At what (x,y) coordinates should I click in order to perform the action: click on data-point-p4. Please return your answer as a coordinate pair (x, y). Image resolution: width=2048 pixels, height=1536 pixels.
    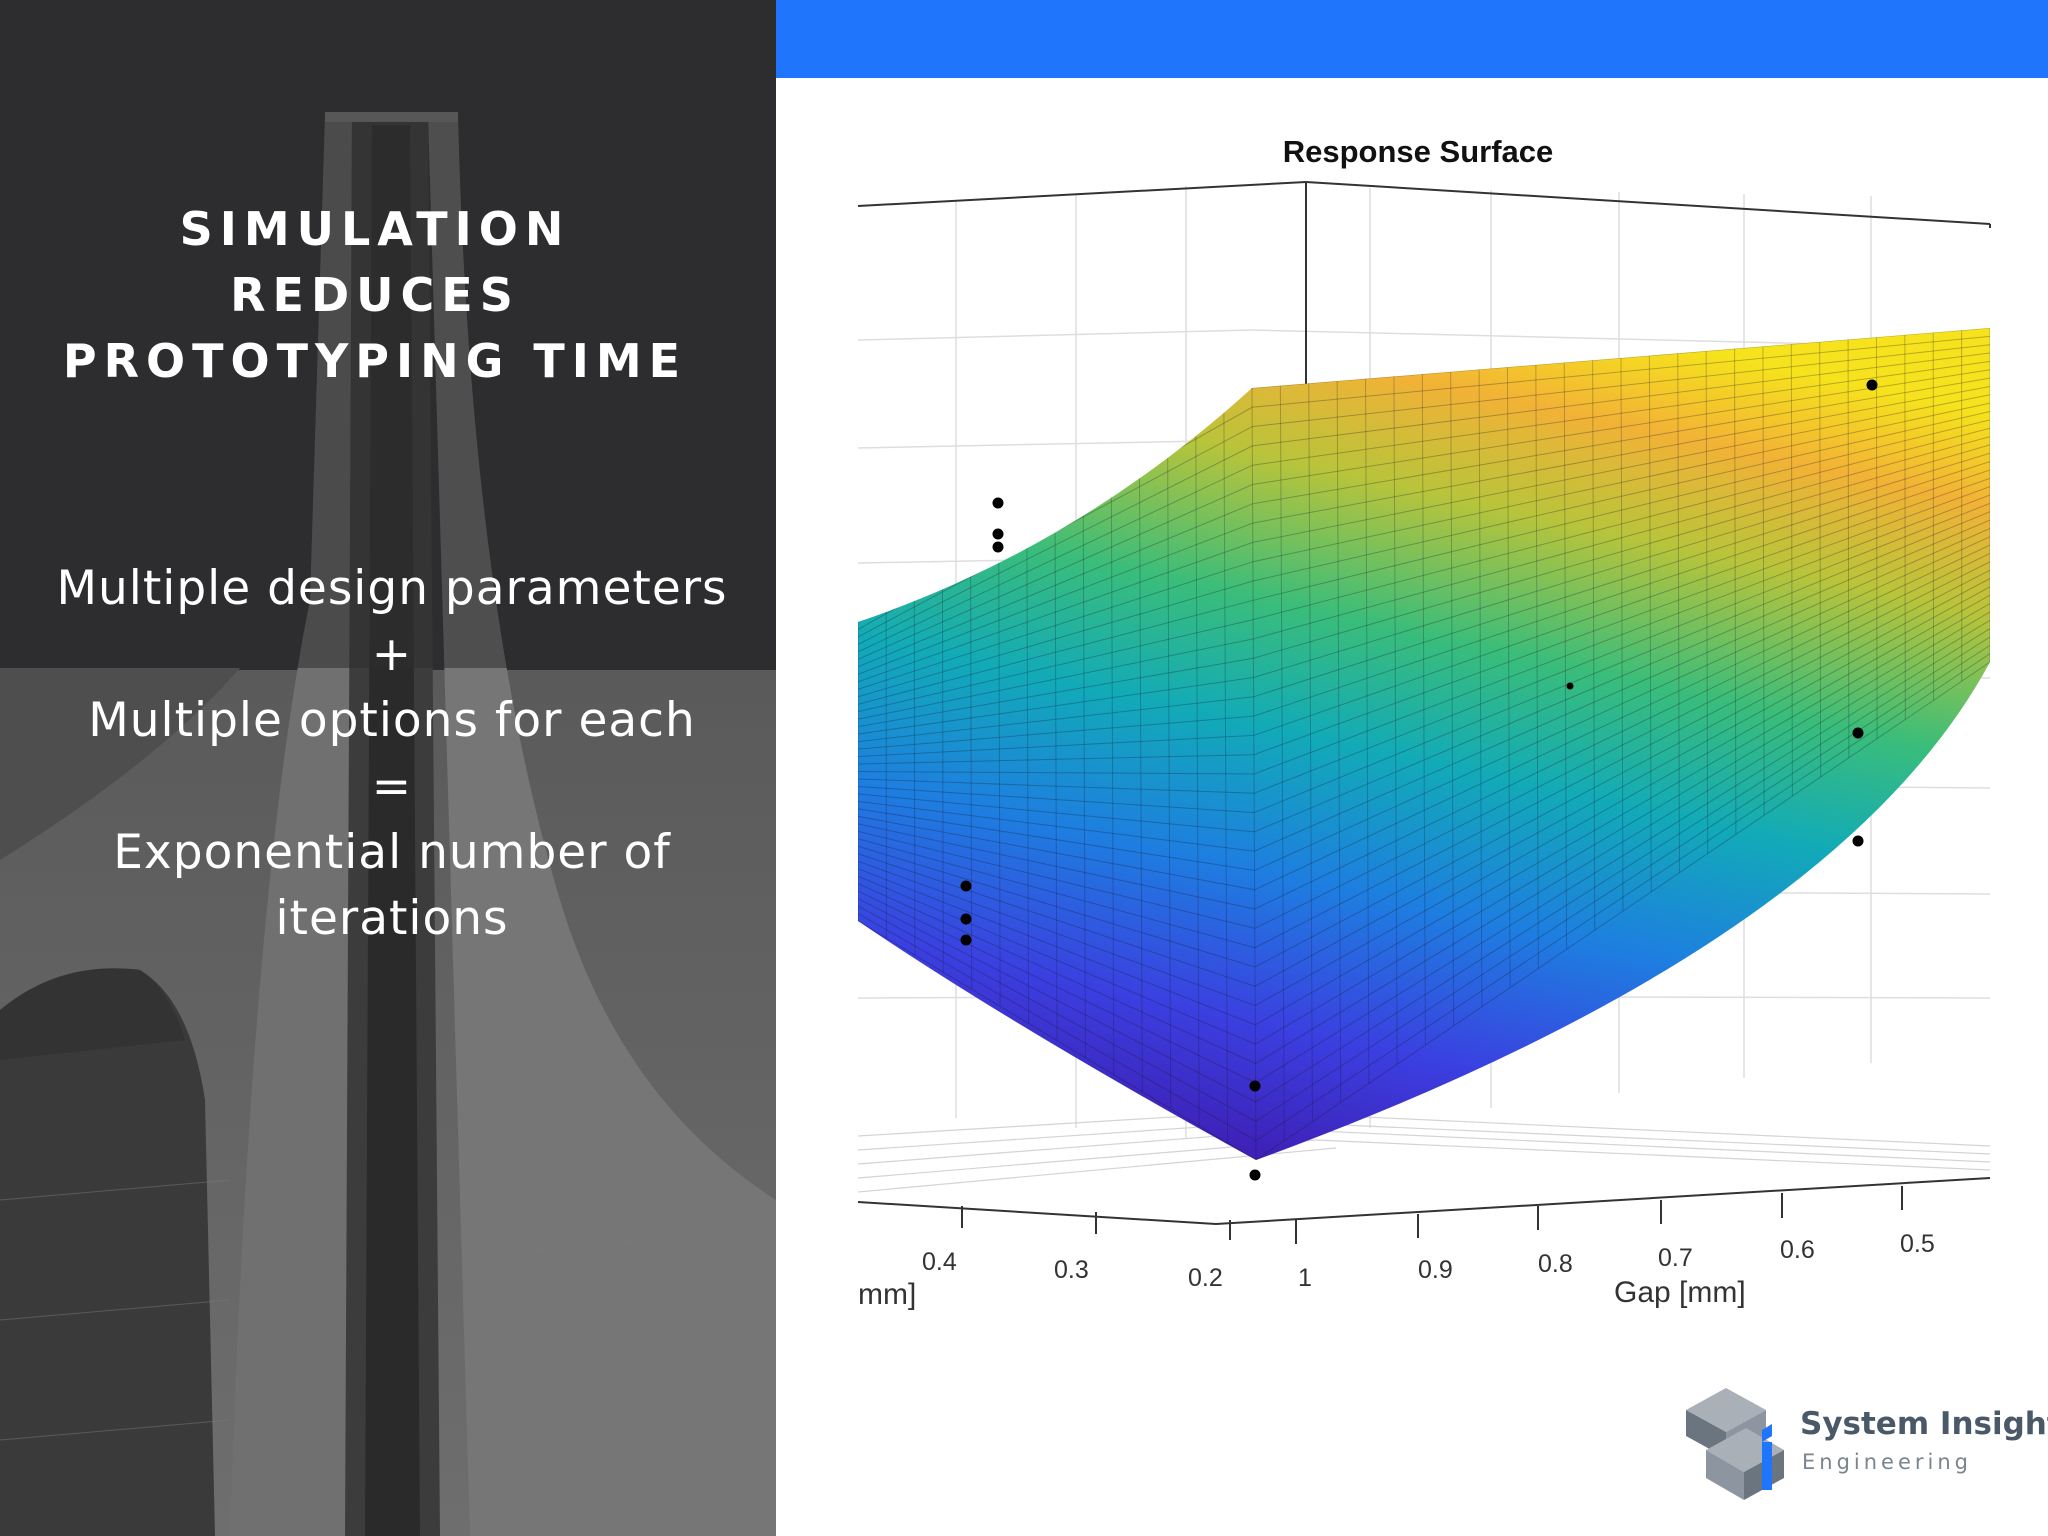
    Looking at the image, I should click on (1872, 385).